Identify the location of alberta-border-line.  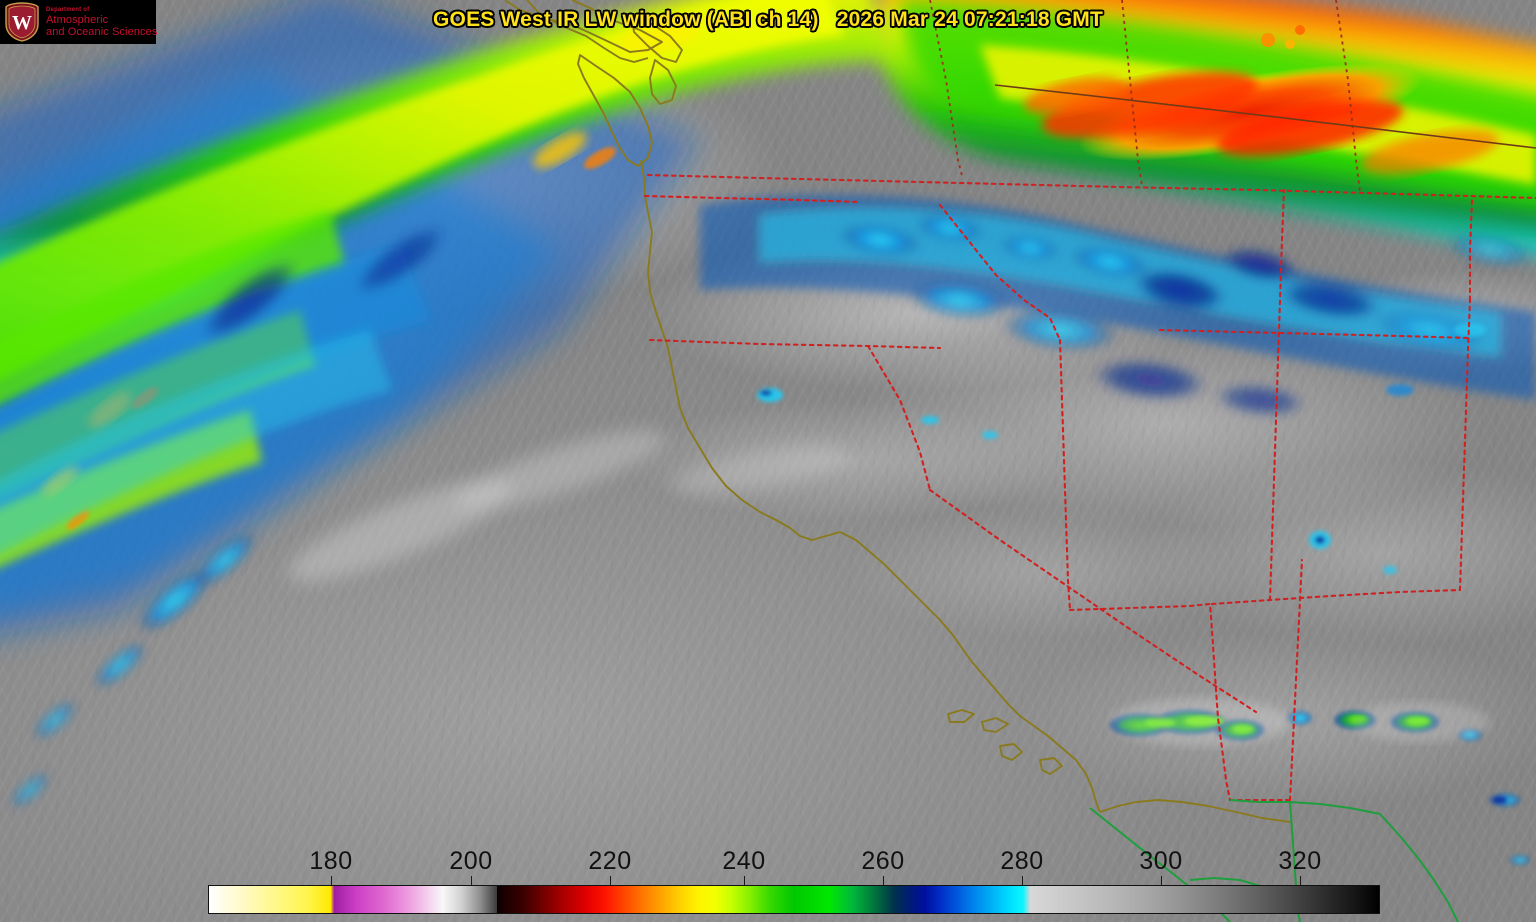
(1265, 116).